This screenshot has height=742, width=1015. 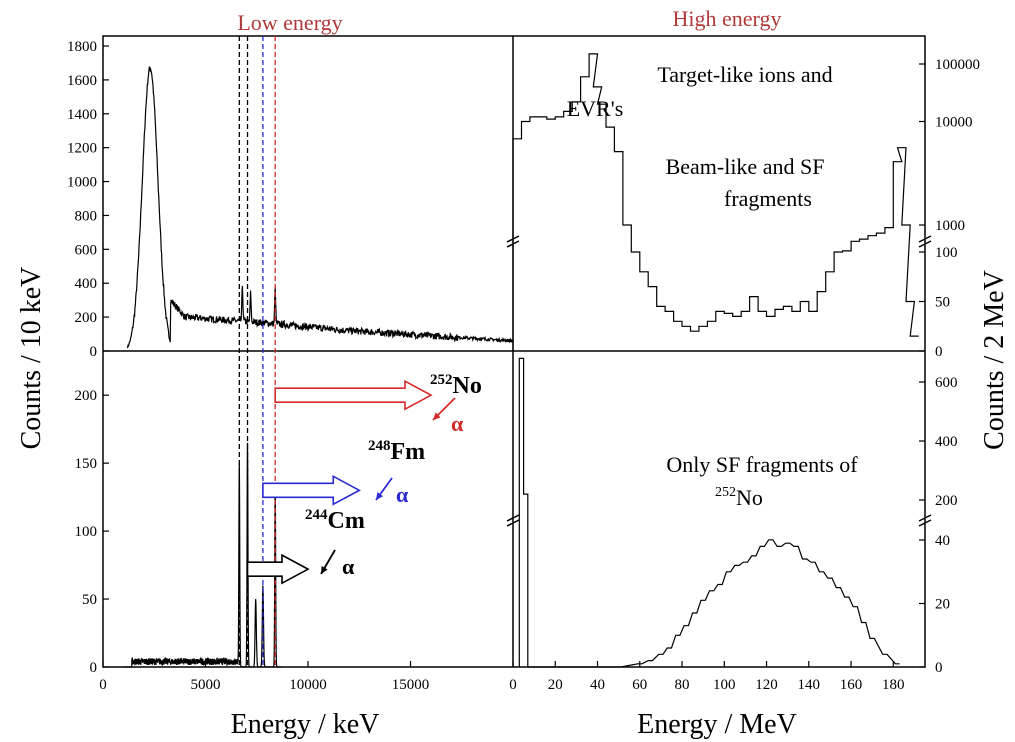 I want to click on nuclide-cm244-mass: 244, so click(x=316, y=515).